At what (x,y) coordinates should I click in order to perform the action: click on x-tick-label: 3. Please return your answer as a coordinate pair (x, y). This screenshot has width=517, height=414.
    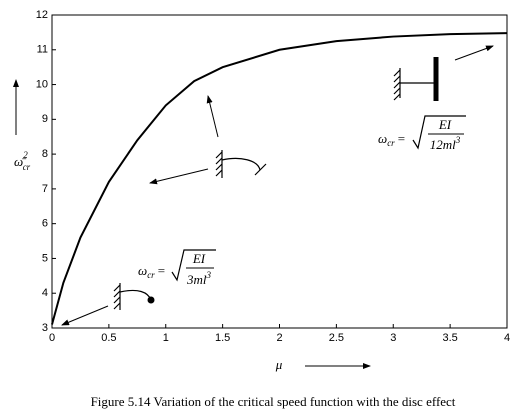
    Looking at the image, I should click on (393, 338).